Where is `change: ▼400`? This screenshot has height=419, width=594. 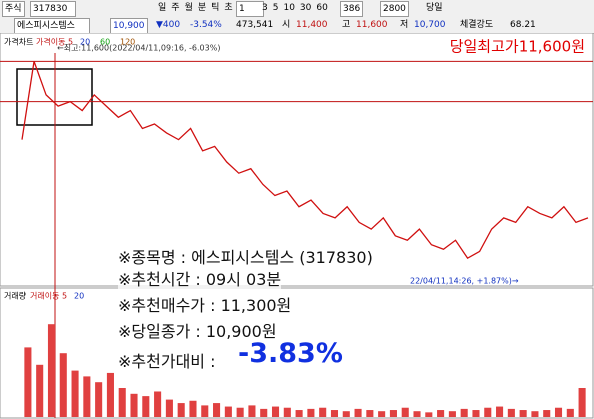 change: ▼400 is located at coordinates (168, 25).